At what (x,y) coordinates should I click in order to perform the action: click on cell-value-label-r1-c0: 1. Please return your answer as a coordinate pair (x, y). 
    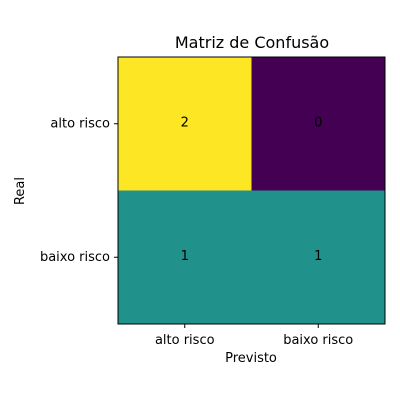
    Looking at the image, I should click on (185, 256).